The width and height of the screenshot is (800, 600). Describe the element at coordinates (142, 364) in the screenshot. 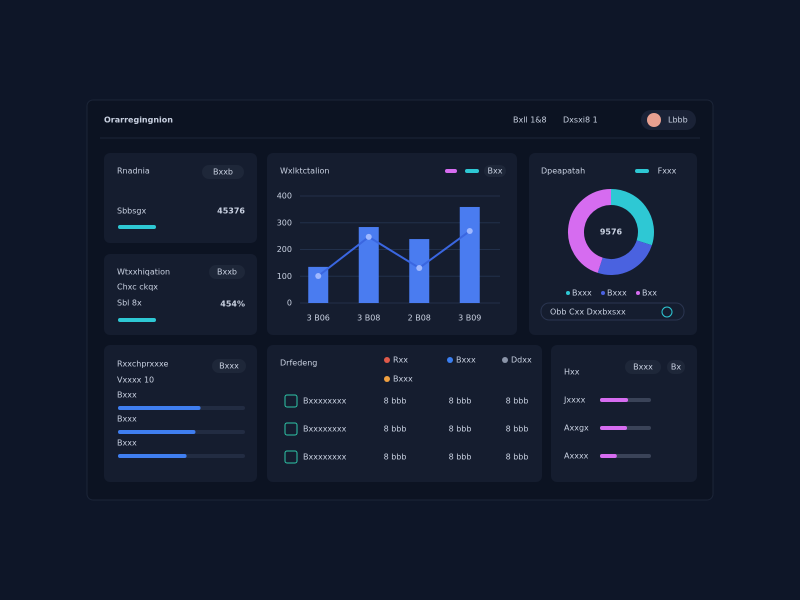

I see `card-title: Rxxchprxxxe` at that location.